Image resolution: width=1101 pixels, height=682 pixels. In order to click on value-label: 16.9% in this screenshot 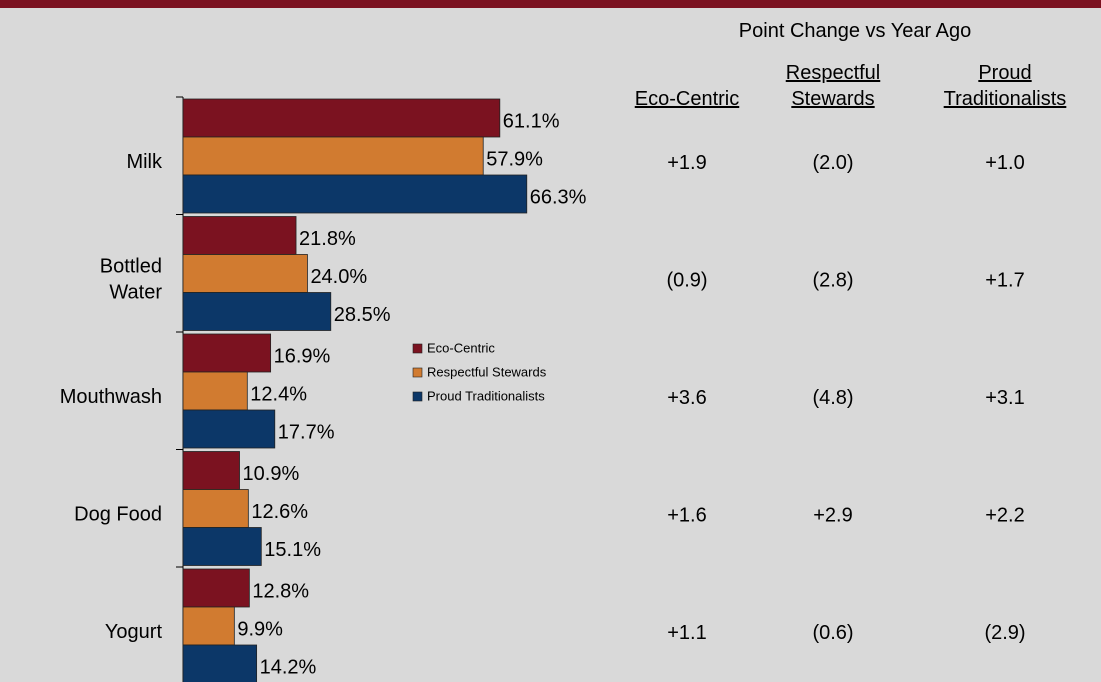, I will do `click(302, 356)`.